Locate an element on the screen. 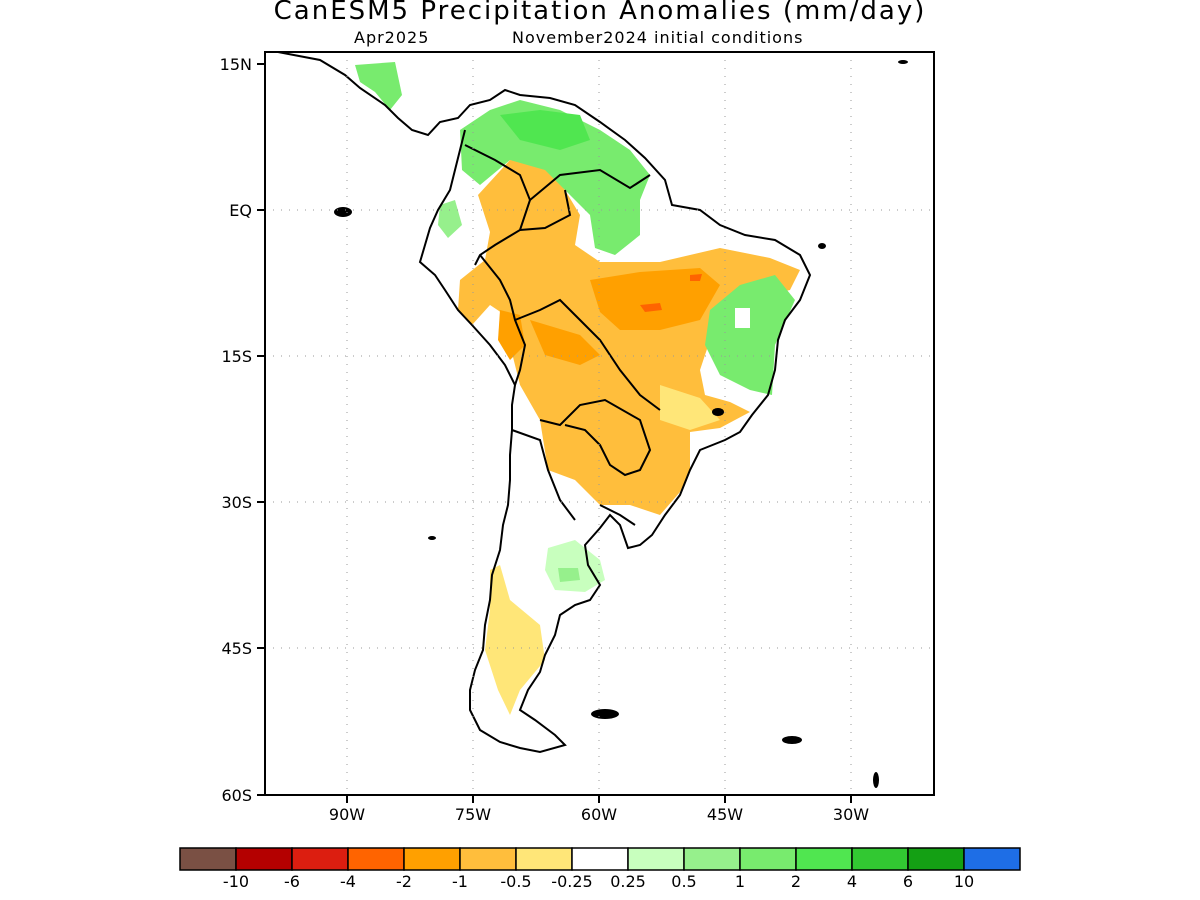  lon-label-90w: 90W is located at coordinates (347, 814).